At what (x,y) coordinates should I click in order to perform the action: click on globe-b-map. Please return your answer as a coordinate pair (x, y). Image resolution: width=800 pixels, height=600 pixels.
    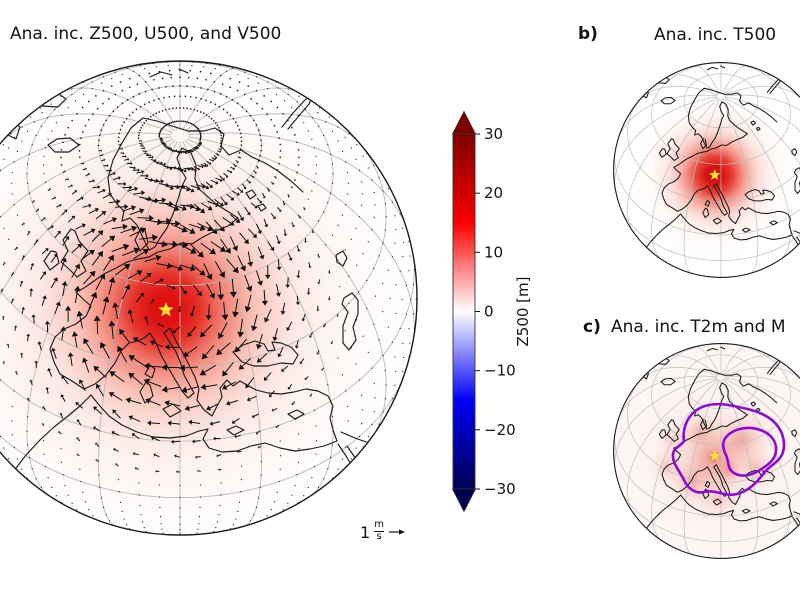
    Looking at the image, I should click on (706, 170).